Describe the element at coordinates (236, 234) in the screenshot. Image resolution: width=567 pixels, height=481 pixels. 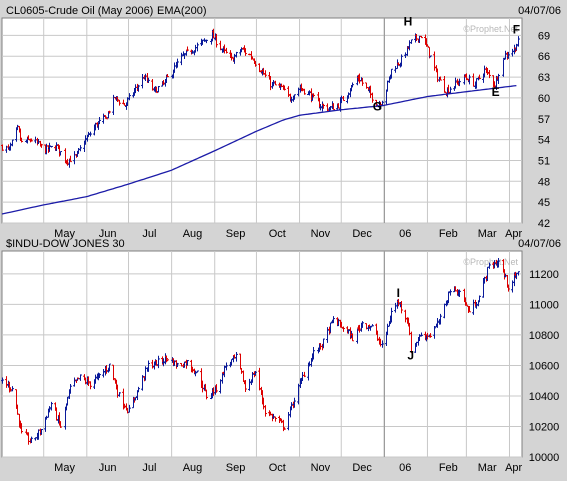
I see `top-x-tick-4: Sep` at that location.